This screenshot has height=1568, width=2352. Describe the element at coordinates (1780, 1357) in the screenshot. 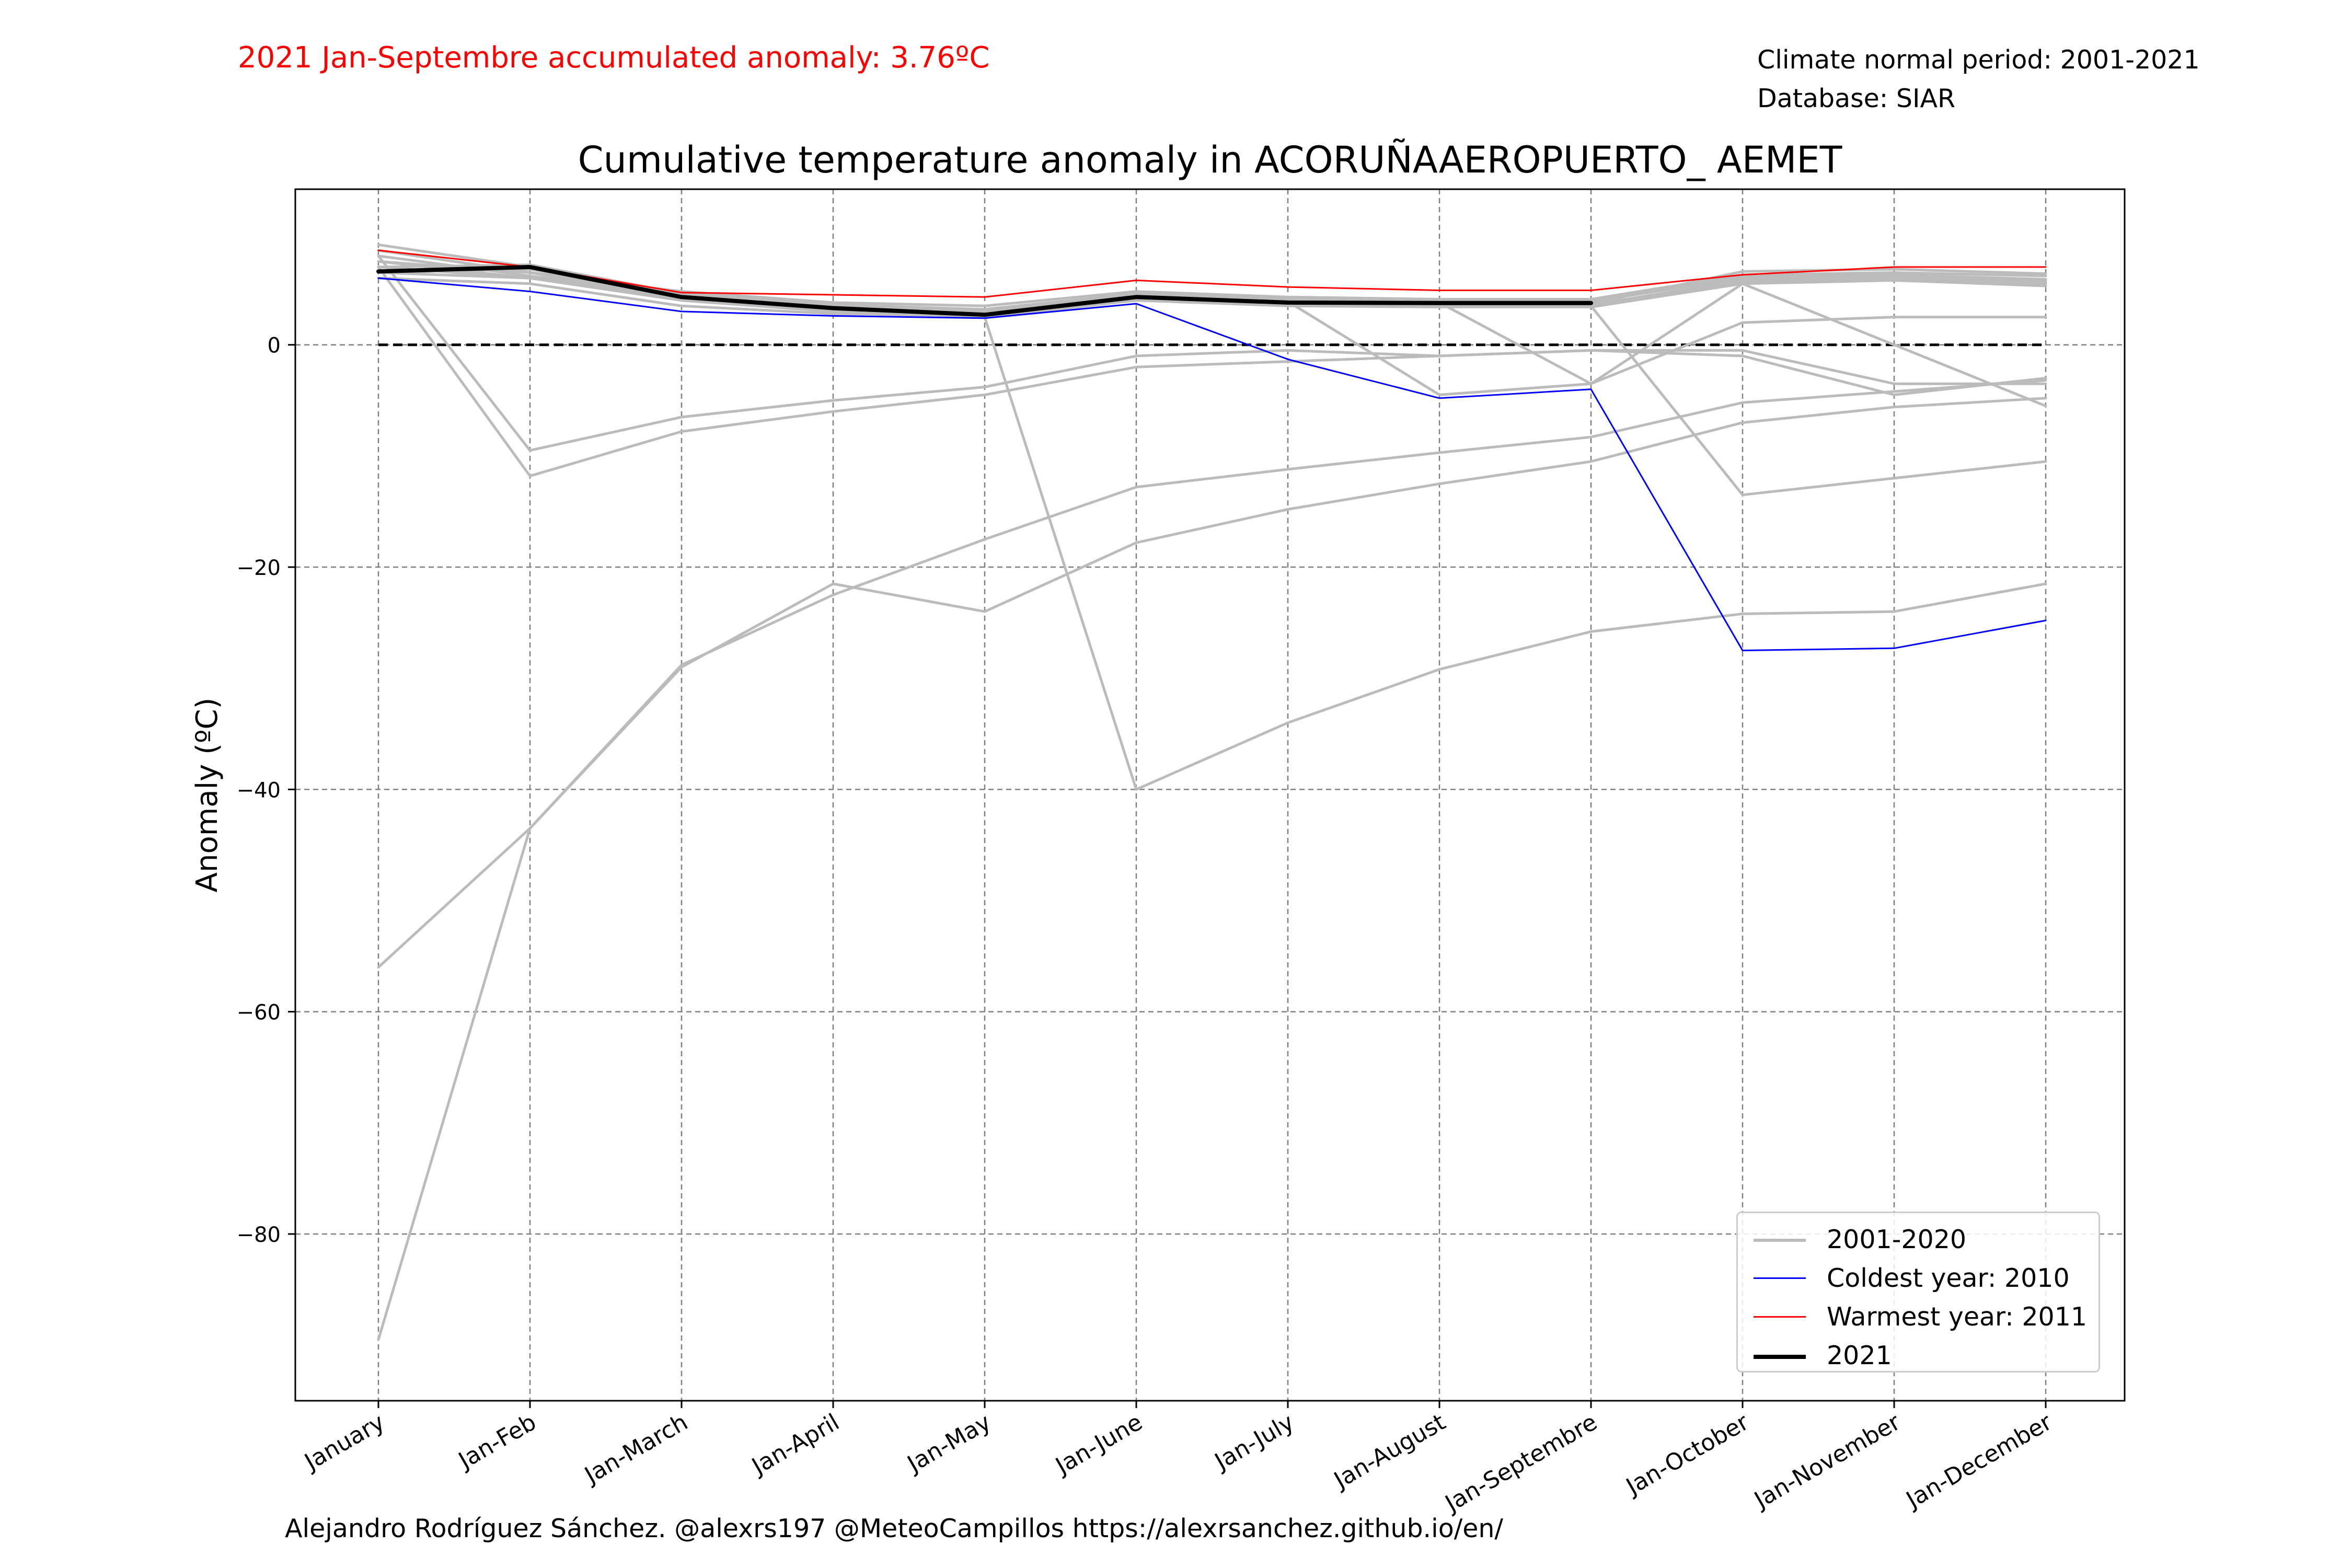

I see `legend-swatch-2021` at that location.